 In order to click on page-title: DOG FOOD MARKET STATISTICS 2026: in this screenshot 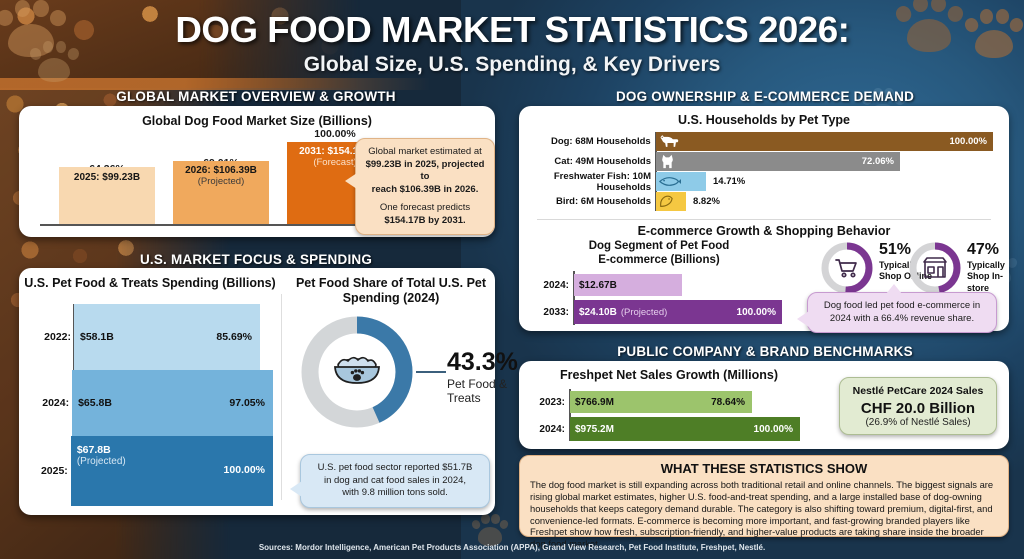, I will do `click(512, 29)`.